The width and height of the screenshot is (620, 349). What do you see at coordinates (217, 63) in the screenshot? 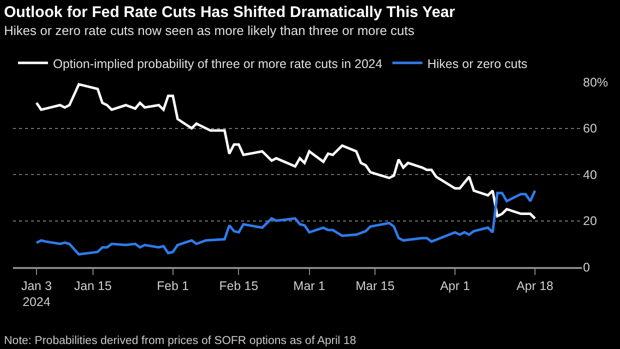
I see `legend-label: Option-implied probability of three or more rate cuts in 2024` at bounding box center [217, 63].